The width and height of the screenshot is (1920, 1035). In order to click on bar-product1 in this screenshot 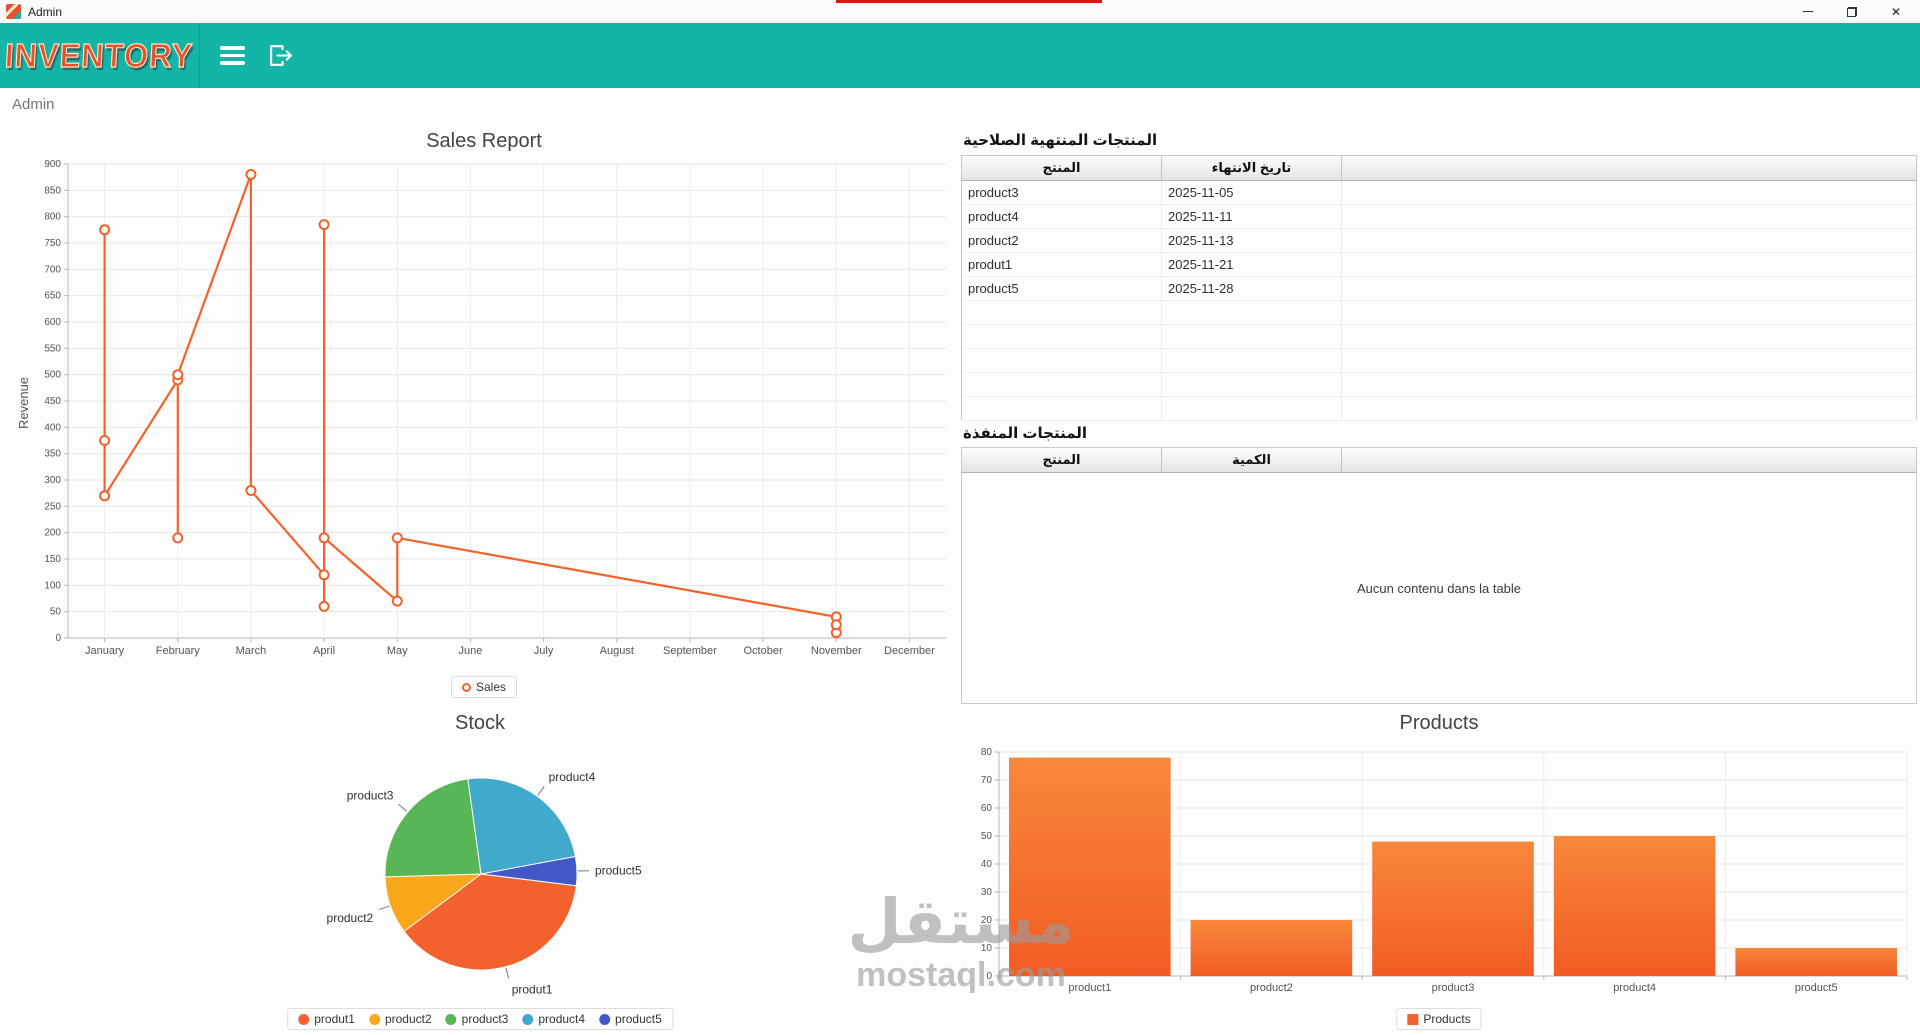, I will do `click(1090, 866)`.